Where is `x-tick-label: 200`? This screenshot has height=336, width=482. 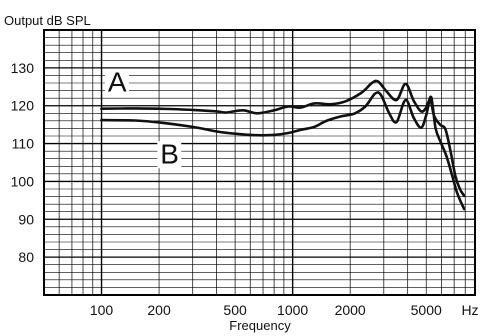 x-tick-label: 200 is located at coordinates (159, 310).